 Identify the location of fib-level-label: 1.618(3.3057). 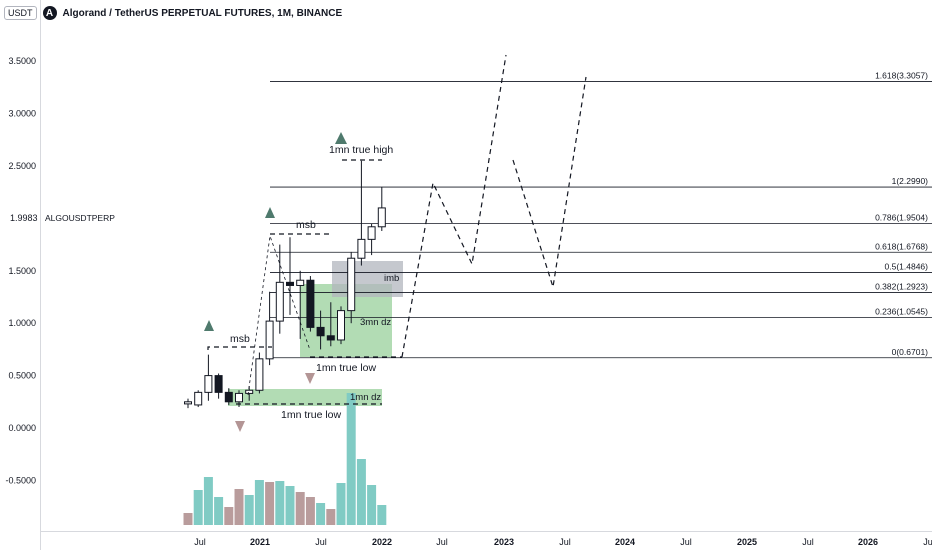
(901, 76).